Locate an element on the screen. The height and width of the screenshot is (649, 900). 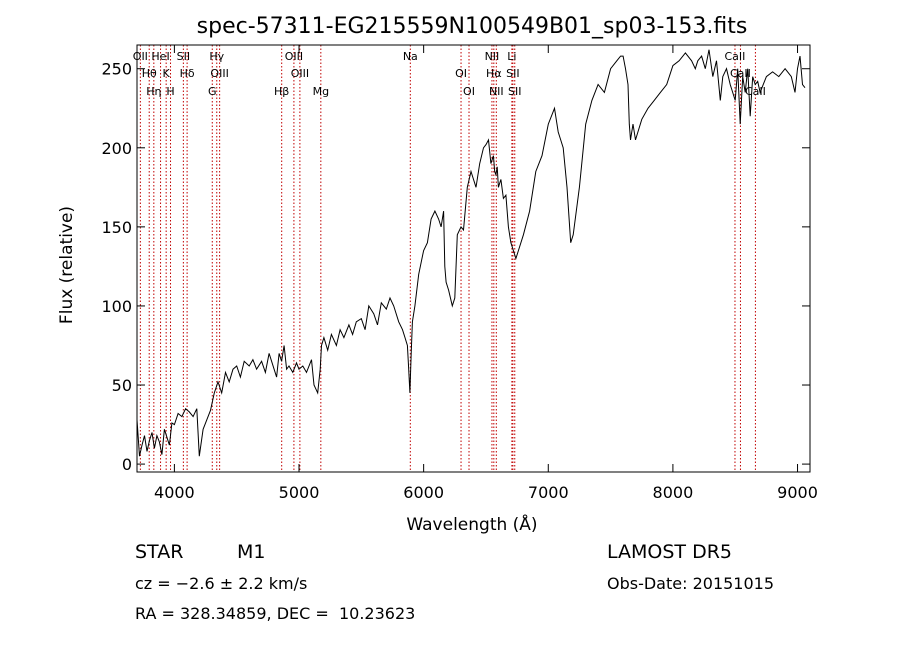
y-axis-label: Flux (relative) is located at coordinates (67, 265).